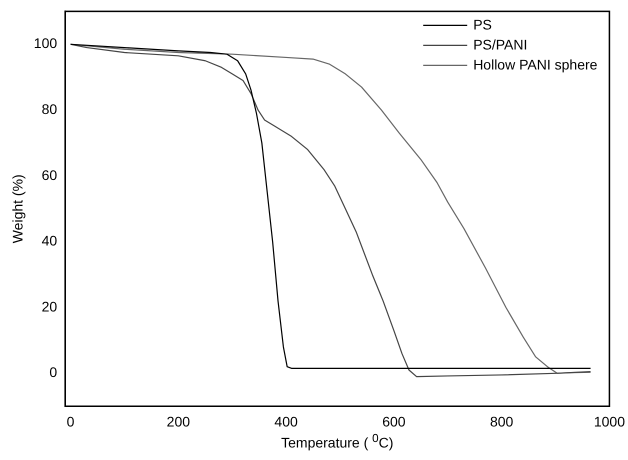  I want to click on y-tick-label: 0, so click(53, 372).